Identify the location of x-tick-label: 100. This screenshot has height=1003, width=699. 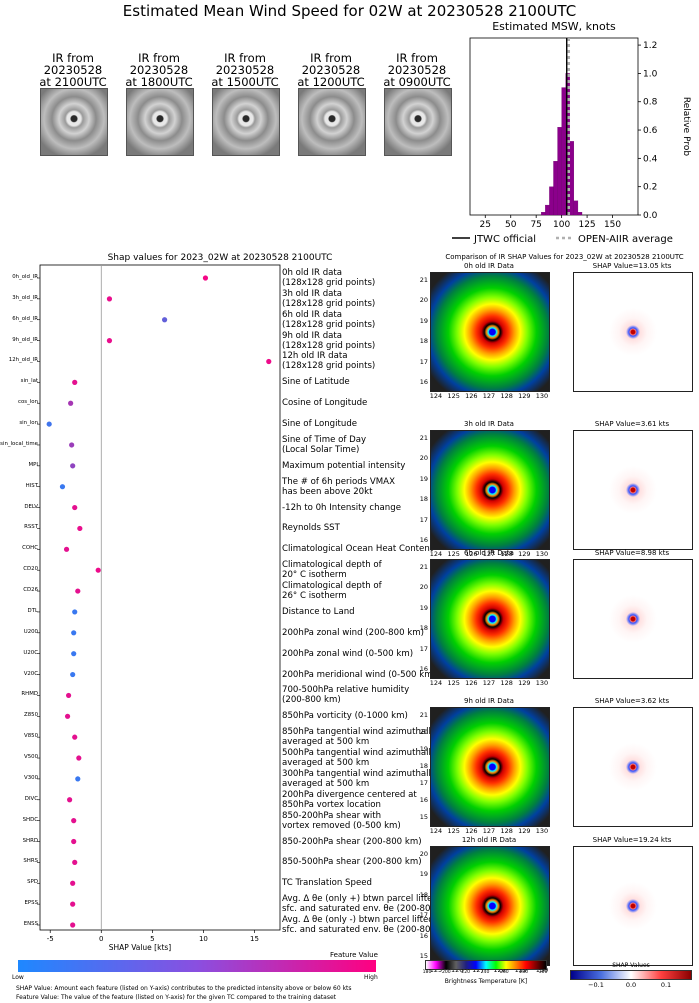
(561, 225).